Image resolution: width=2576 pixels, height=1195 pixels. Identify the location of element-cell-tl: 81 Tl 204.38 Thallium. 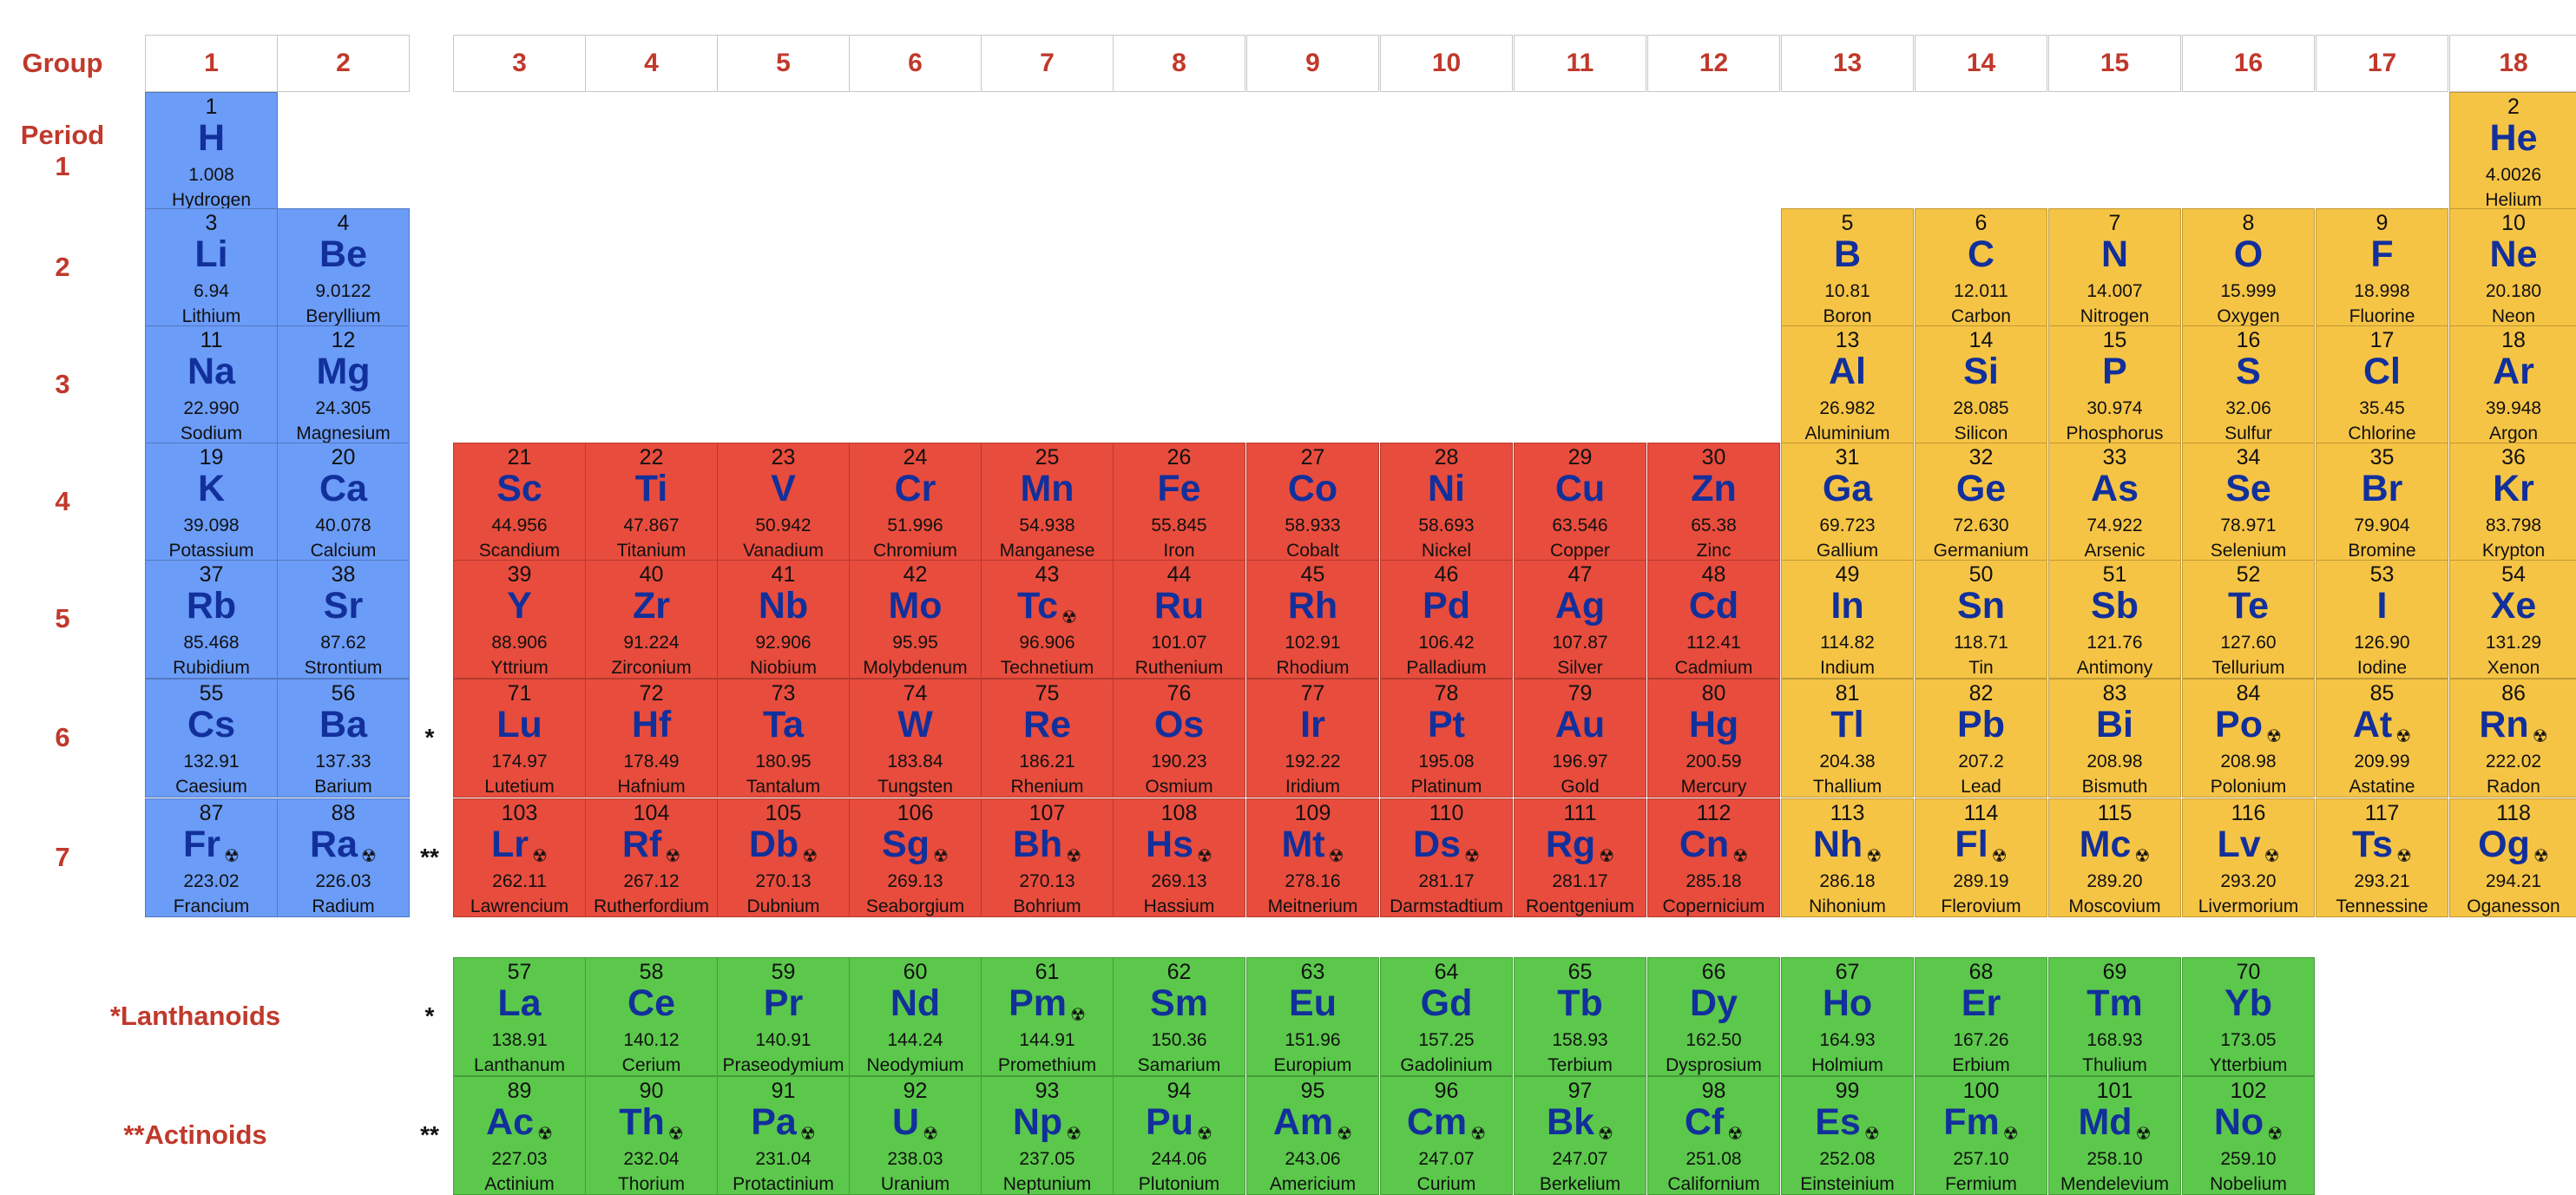
(1847, 738).